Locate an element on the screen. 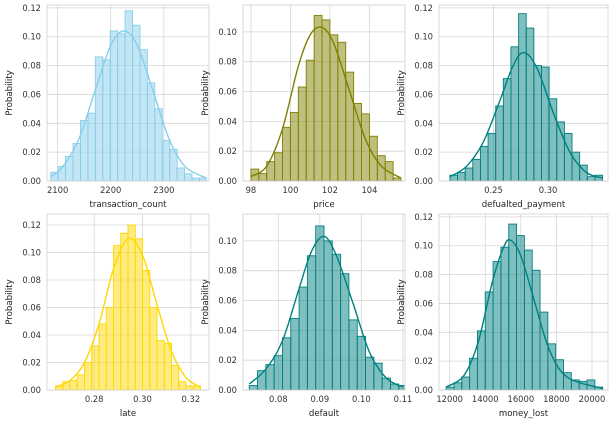 This screenshot has width=611, height=425. default-ylabel: Probability is located at coordinates (206, 301).